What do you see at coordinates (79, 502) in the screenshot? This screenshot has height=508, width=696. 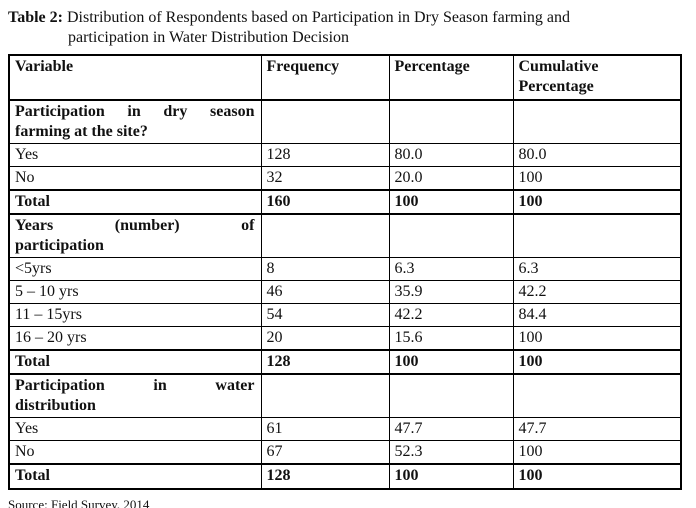 I see `source-note: Source: Field Survey, 2014` at bounding box center [79, 502].